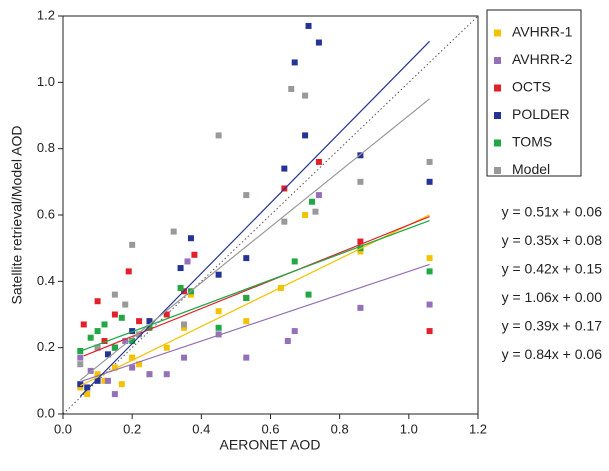 The image size is (609, 471). What do you see at coordinates (46, 346) in the screenshot?
I see `y-tick-label: 0.2` at bounding box center [46, 346].